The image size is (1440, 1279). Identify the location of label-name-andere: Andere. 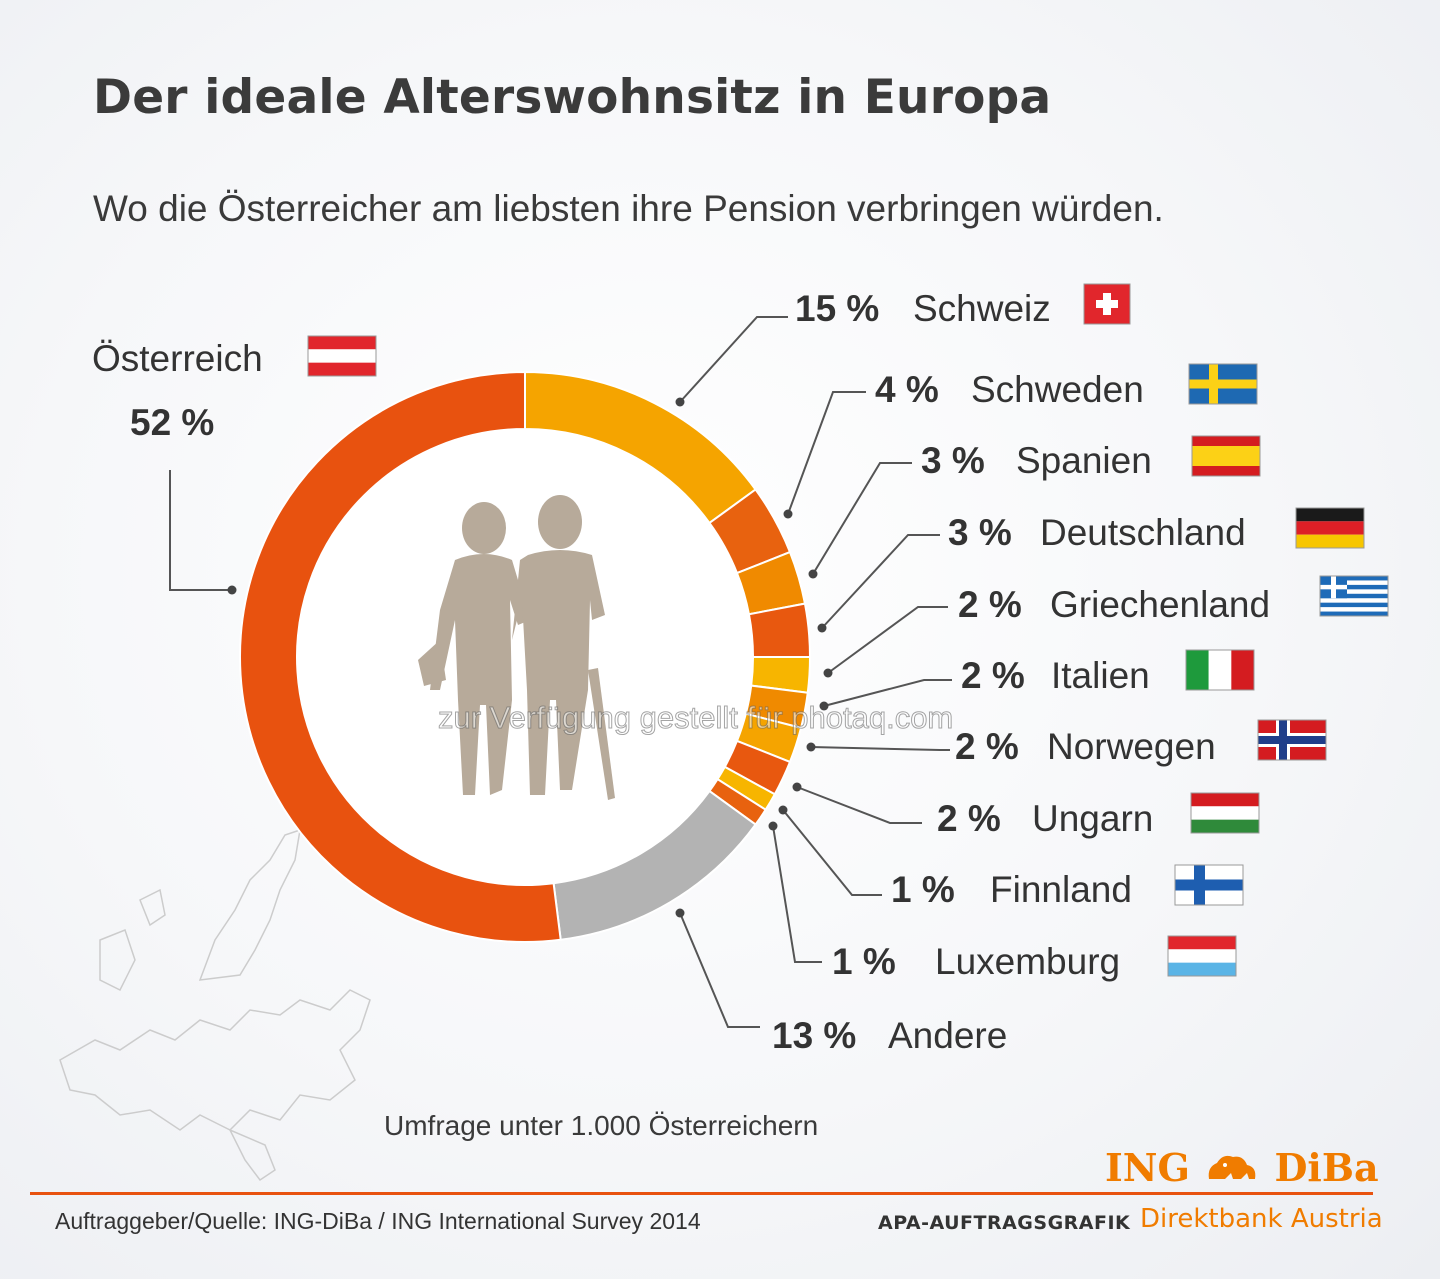
(947, 1035).